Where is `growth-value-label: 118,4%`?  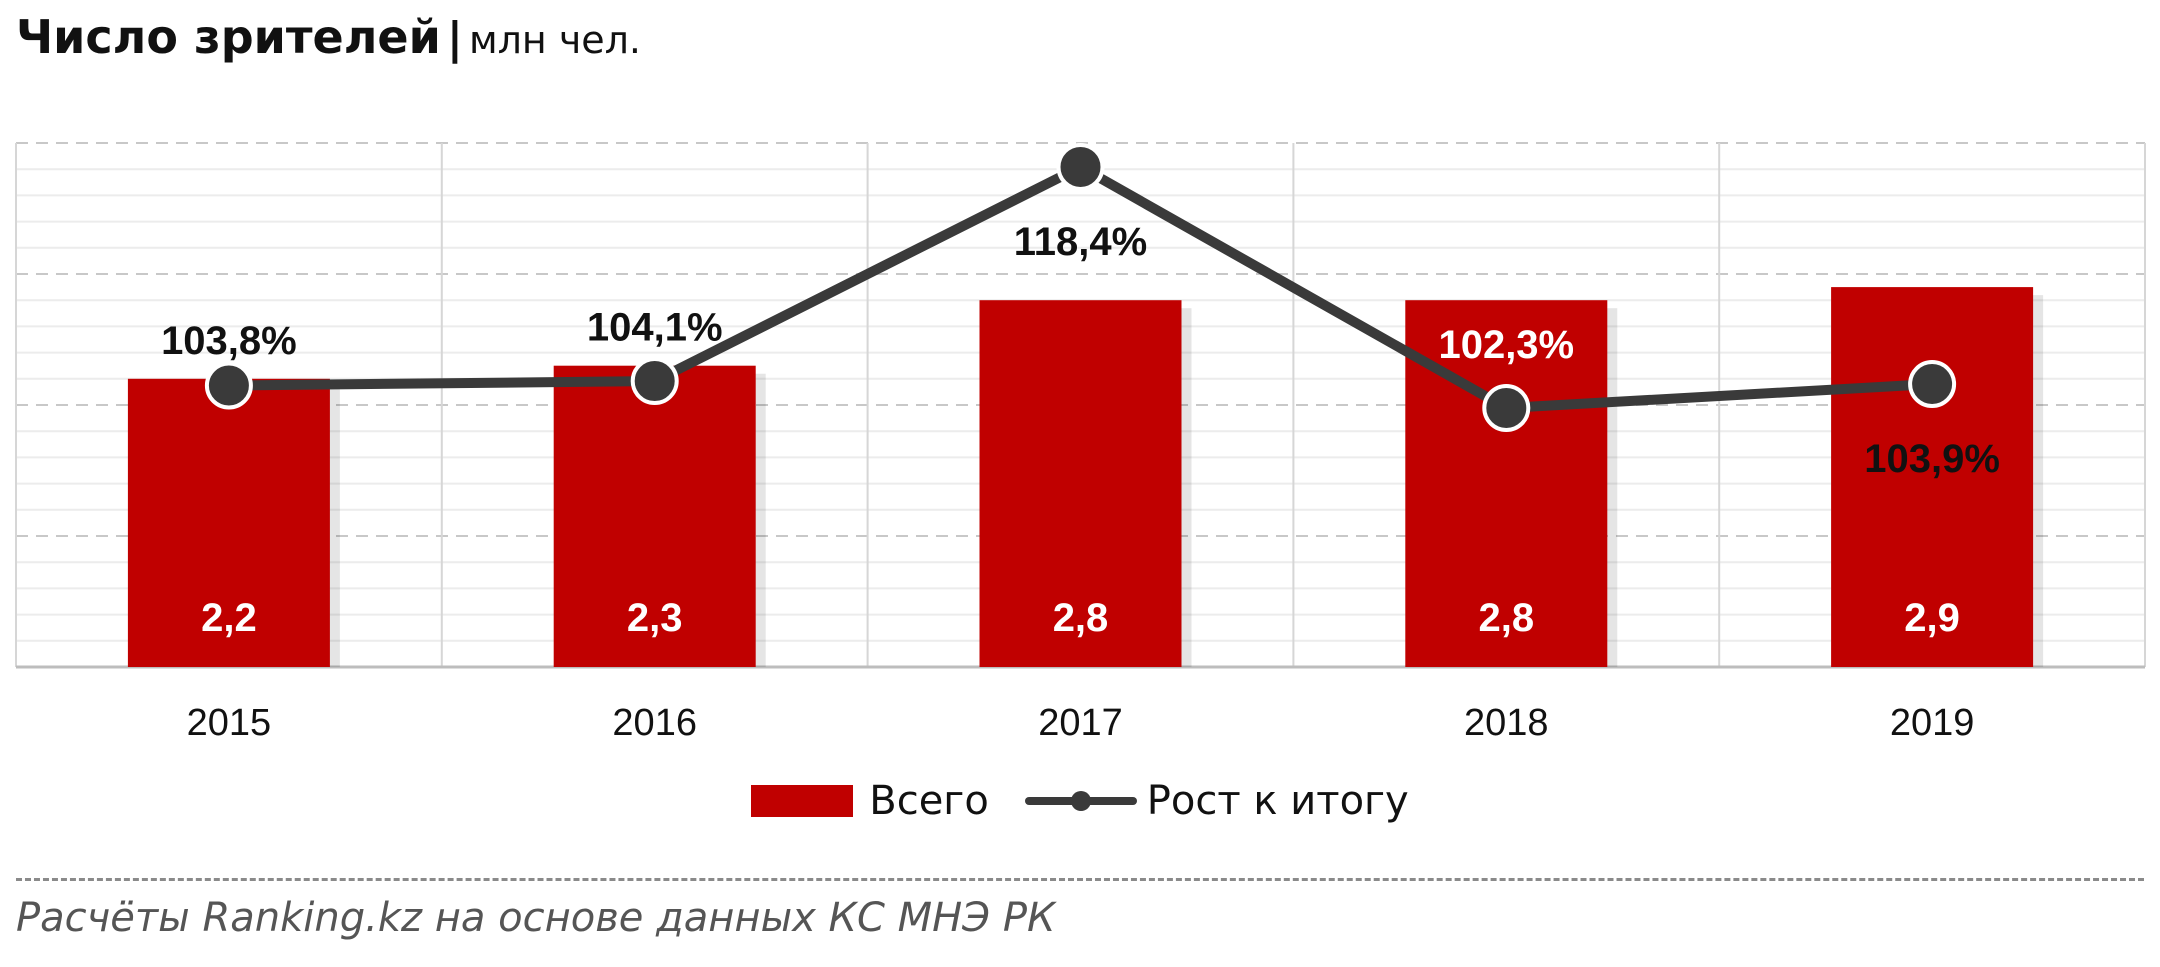 growth-value-label: 118,4% is located at coordinates (1080, 242).